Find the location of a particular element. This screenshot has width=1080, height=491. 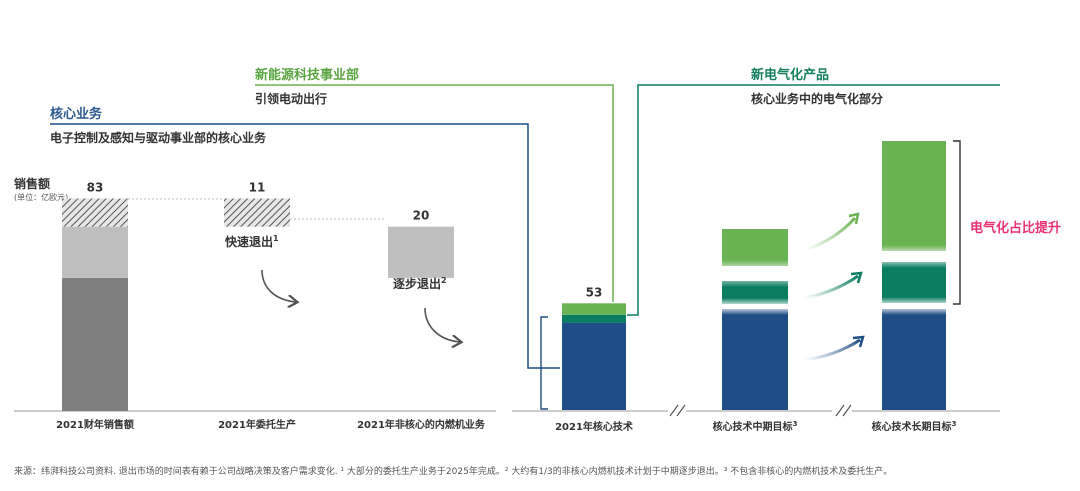

growth-arrow-green is located at coordinates (830, 234).